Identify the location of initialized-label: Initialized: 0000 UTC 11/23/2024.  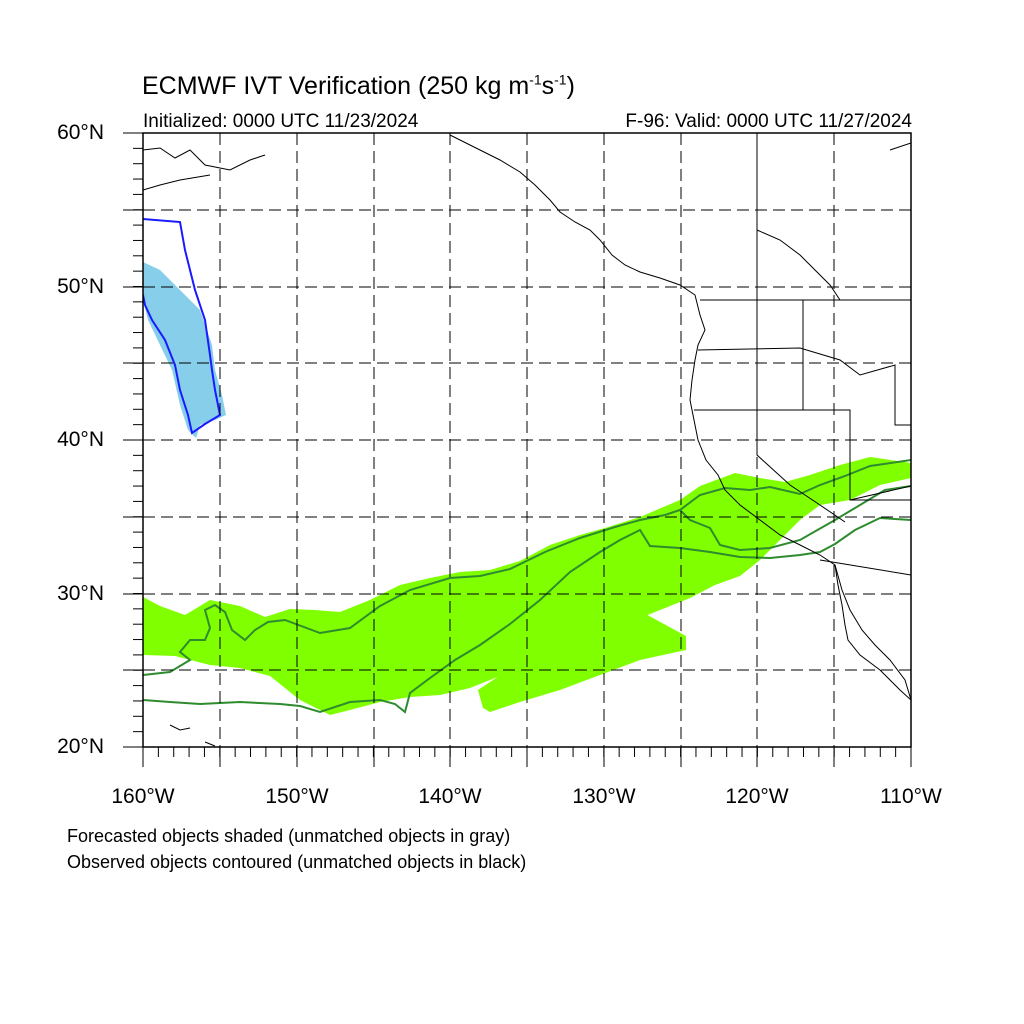
(281, 121).